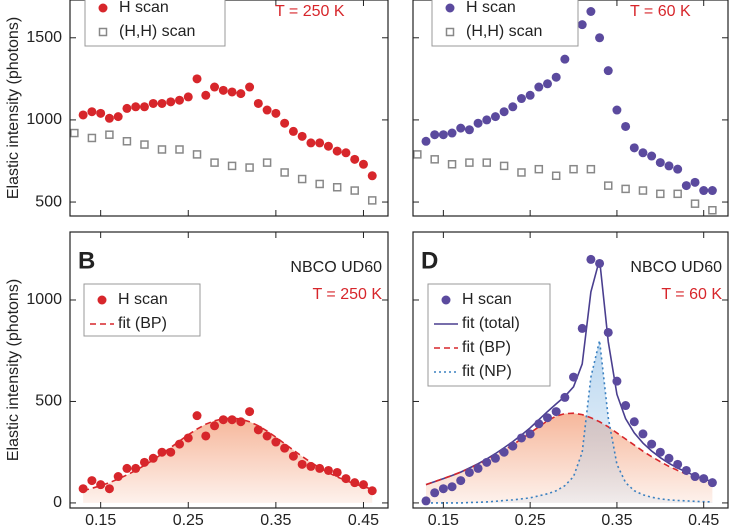 Image resolution: width=743 pixels, height=530 pixels. What do you see at coordinates (429, 260) in the screenshot?
I see `panel-label: D` at bounding box center [429, 260].